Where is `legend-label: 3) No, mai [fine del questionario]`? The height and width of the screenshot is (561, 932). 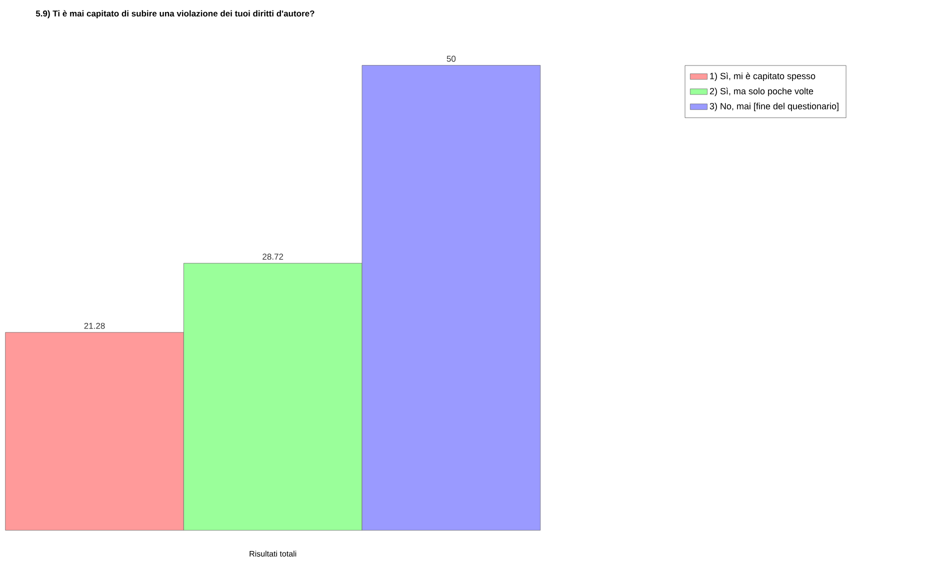
legend-label: 3) No, mai [fine del questionario] is located at coordinates (774, 107).